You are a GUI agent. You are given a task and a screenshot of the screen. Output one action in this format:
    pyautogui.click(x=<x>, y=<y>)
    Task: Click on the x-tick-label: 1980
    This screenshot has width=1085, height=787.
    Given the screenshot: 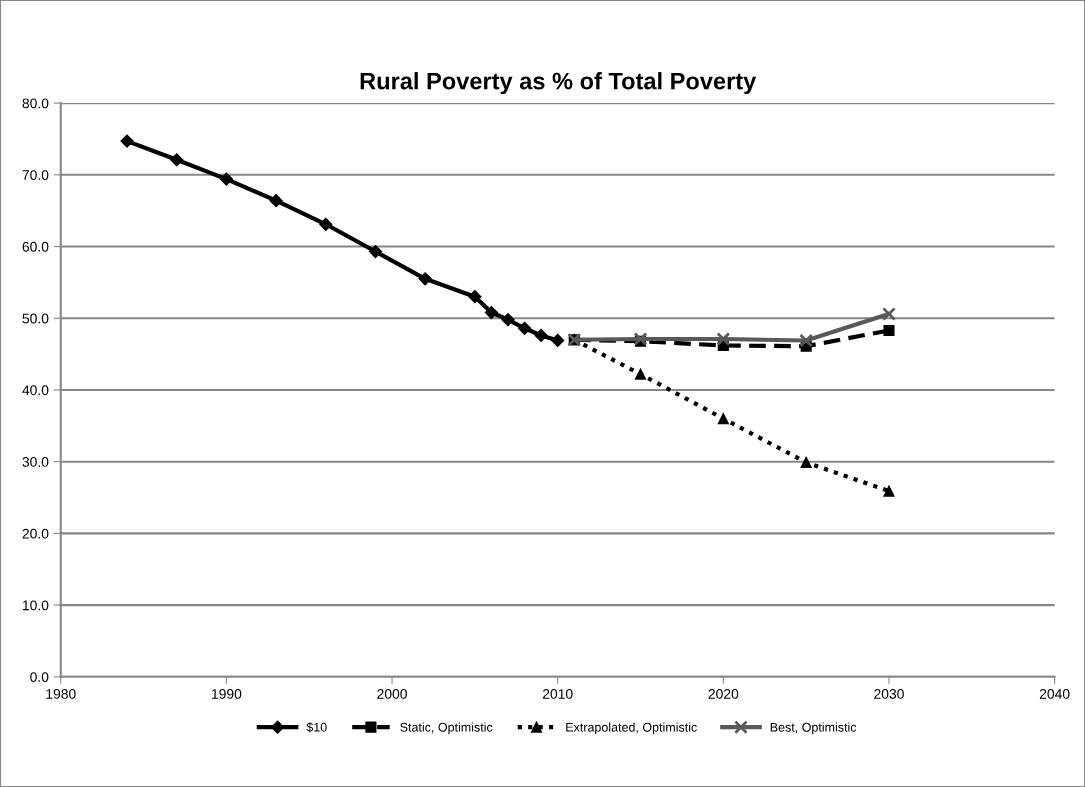 What is the action you would take?
    pyautogui.click(x=61, y=693)
    